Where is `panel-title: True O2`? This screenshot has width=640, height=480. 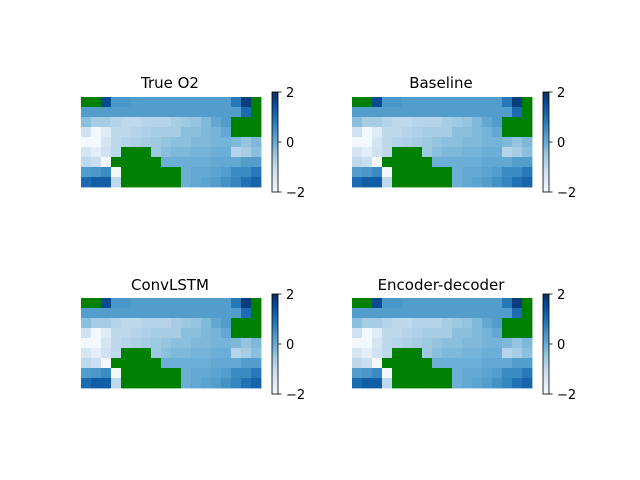
panel-title: True O2 is located at coordinates (169, 83).